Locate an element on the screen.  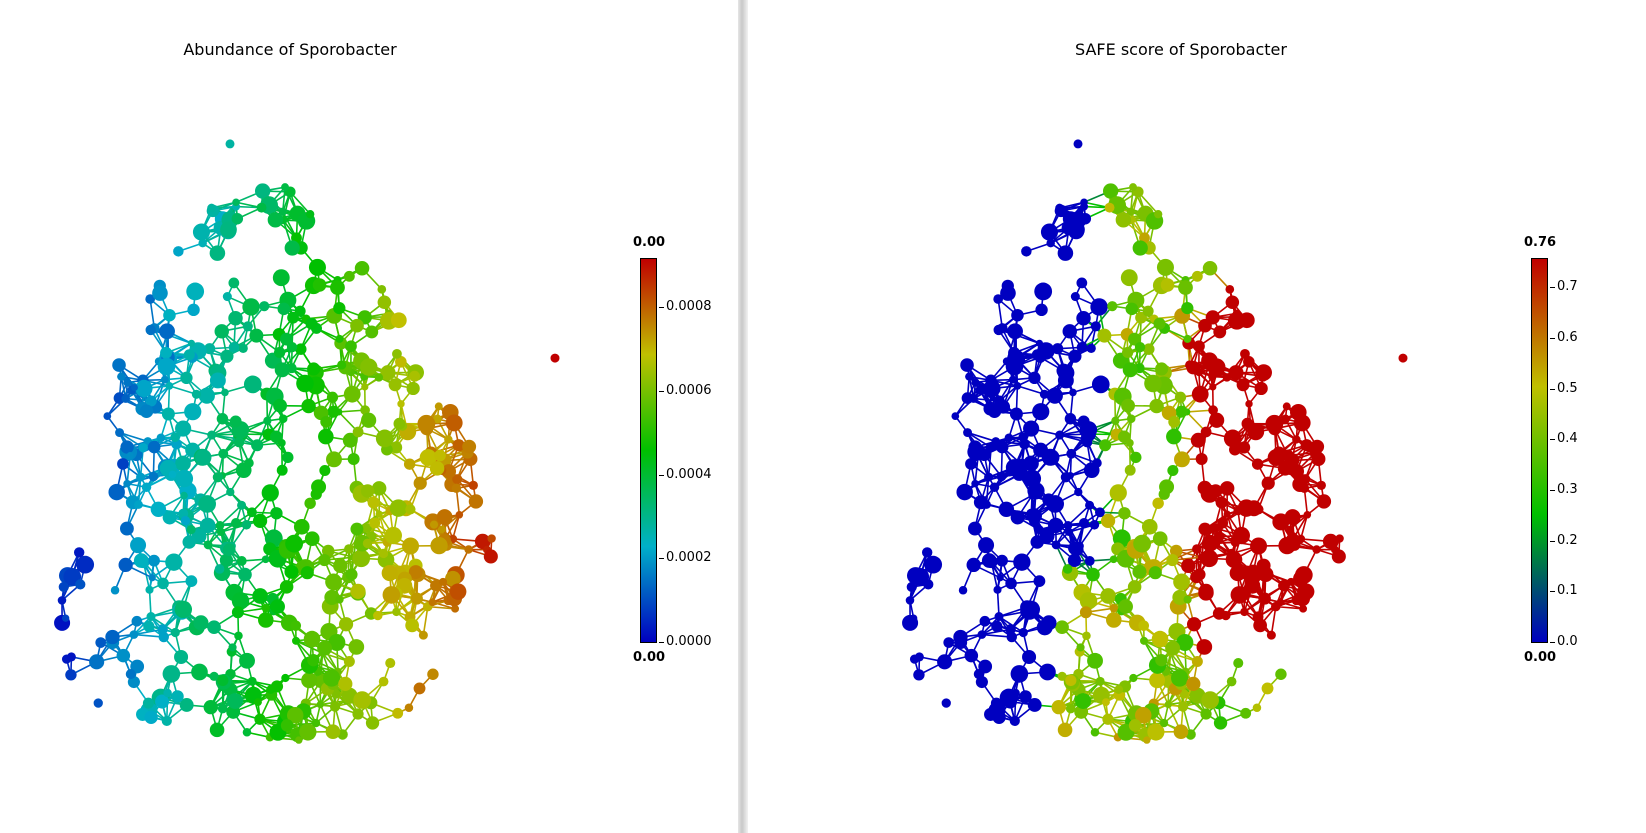
abundance-colorbar-top-label: 0.00 is located at coordinates (649, 242).